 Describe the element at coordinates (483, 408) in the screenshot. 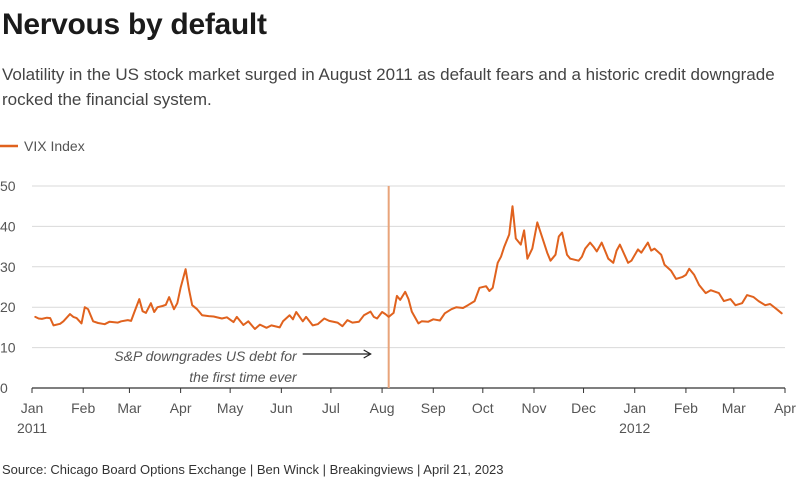

I see `x-tick-label-9: Oct` at that location.